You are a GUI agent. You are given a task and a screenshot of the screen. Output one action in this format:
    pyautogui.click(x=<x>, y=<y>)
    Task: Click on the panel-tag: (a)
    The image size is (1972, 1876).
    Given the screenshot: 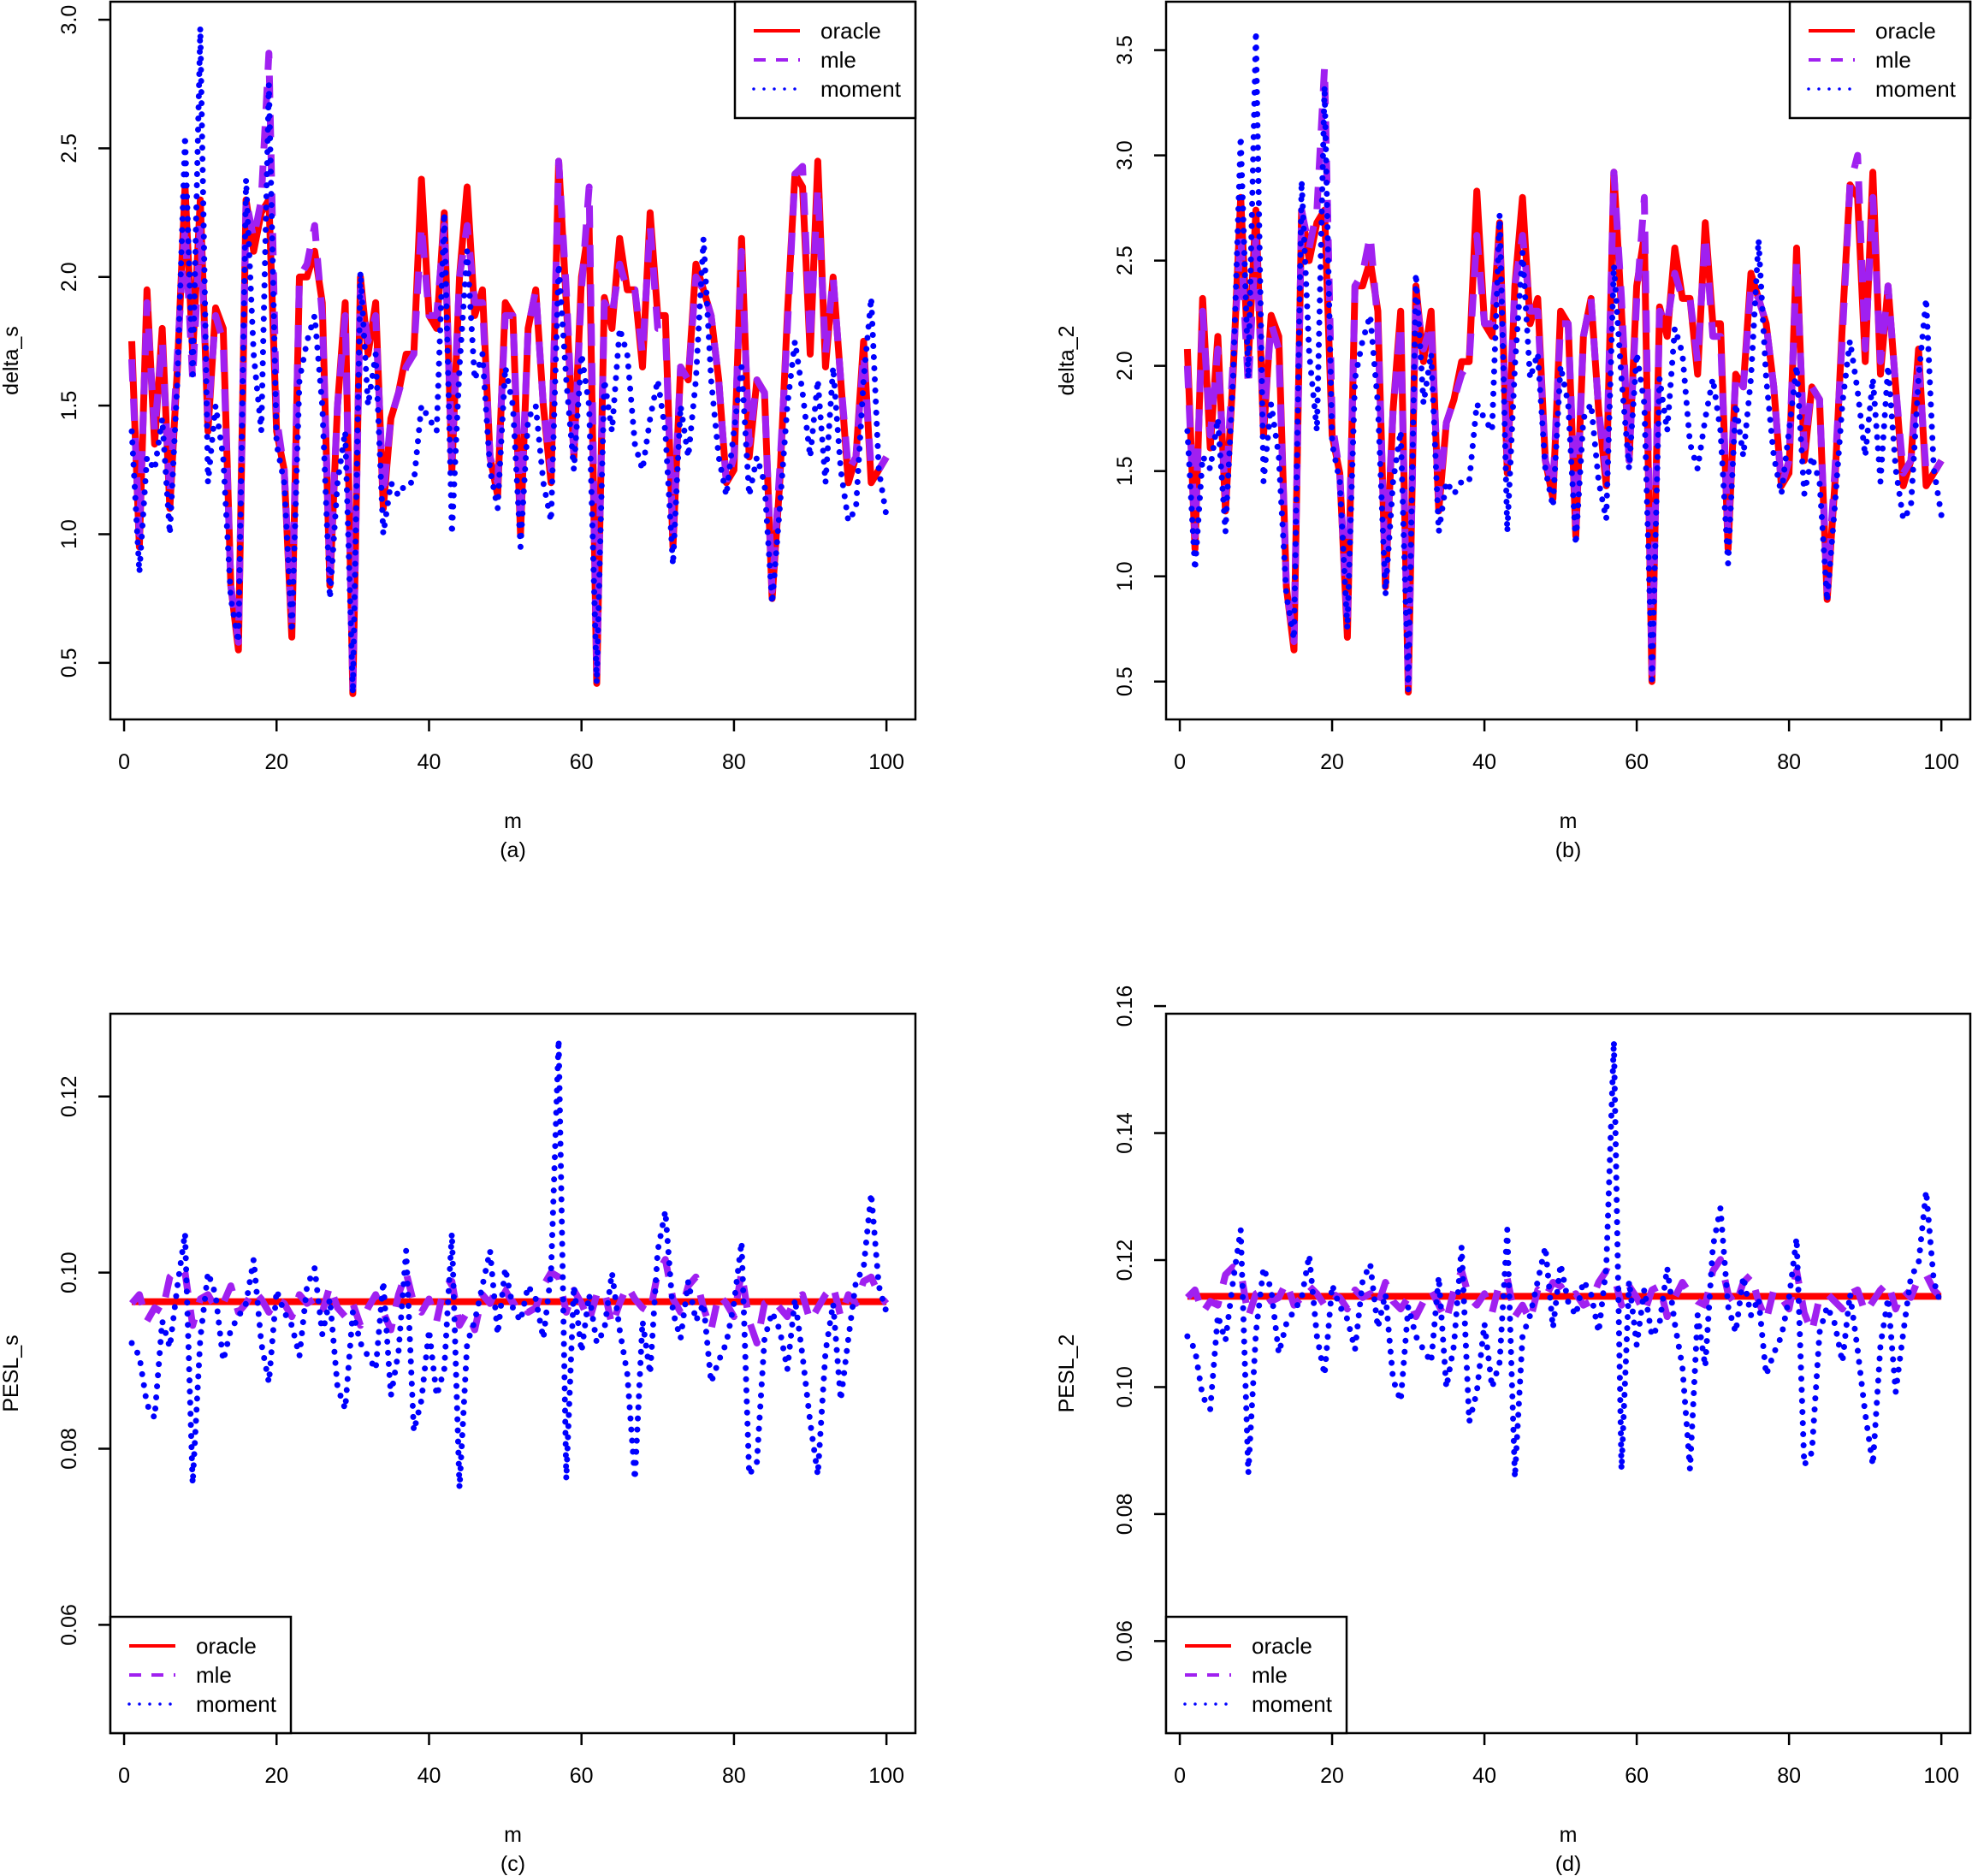 What is the action you would take?
    pyautogui.click(x=513, y=850)
    